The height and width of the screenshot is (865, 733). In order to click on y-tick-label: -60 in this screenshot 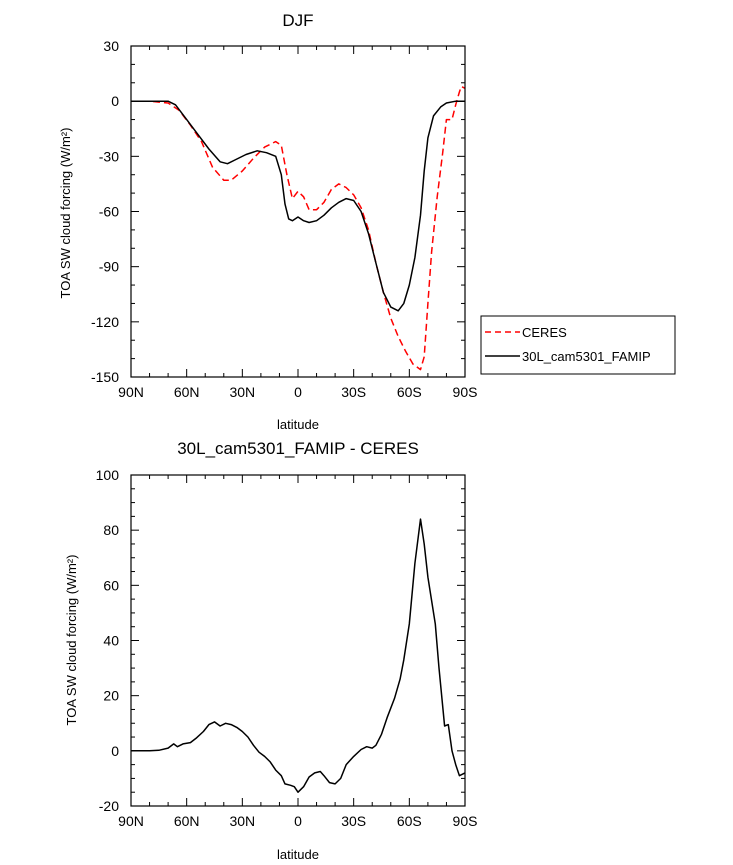, I will do `click(109, 212)`.